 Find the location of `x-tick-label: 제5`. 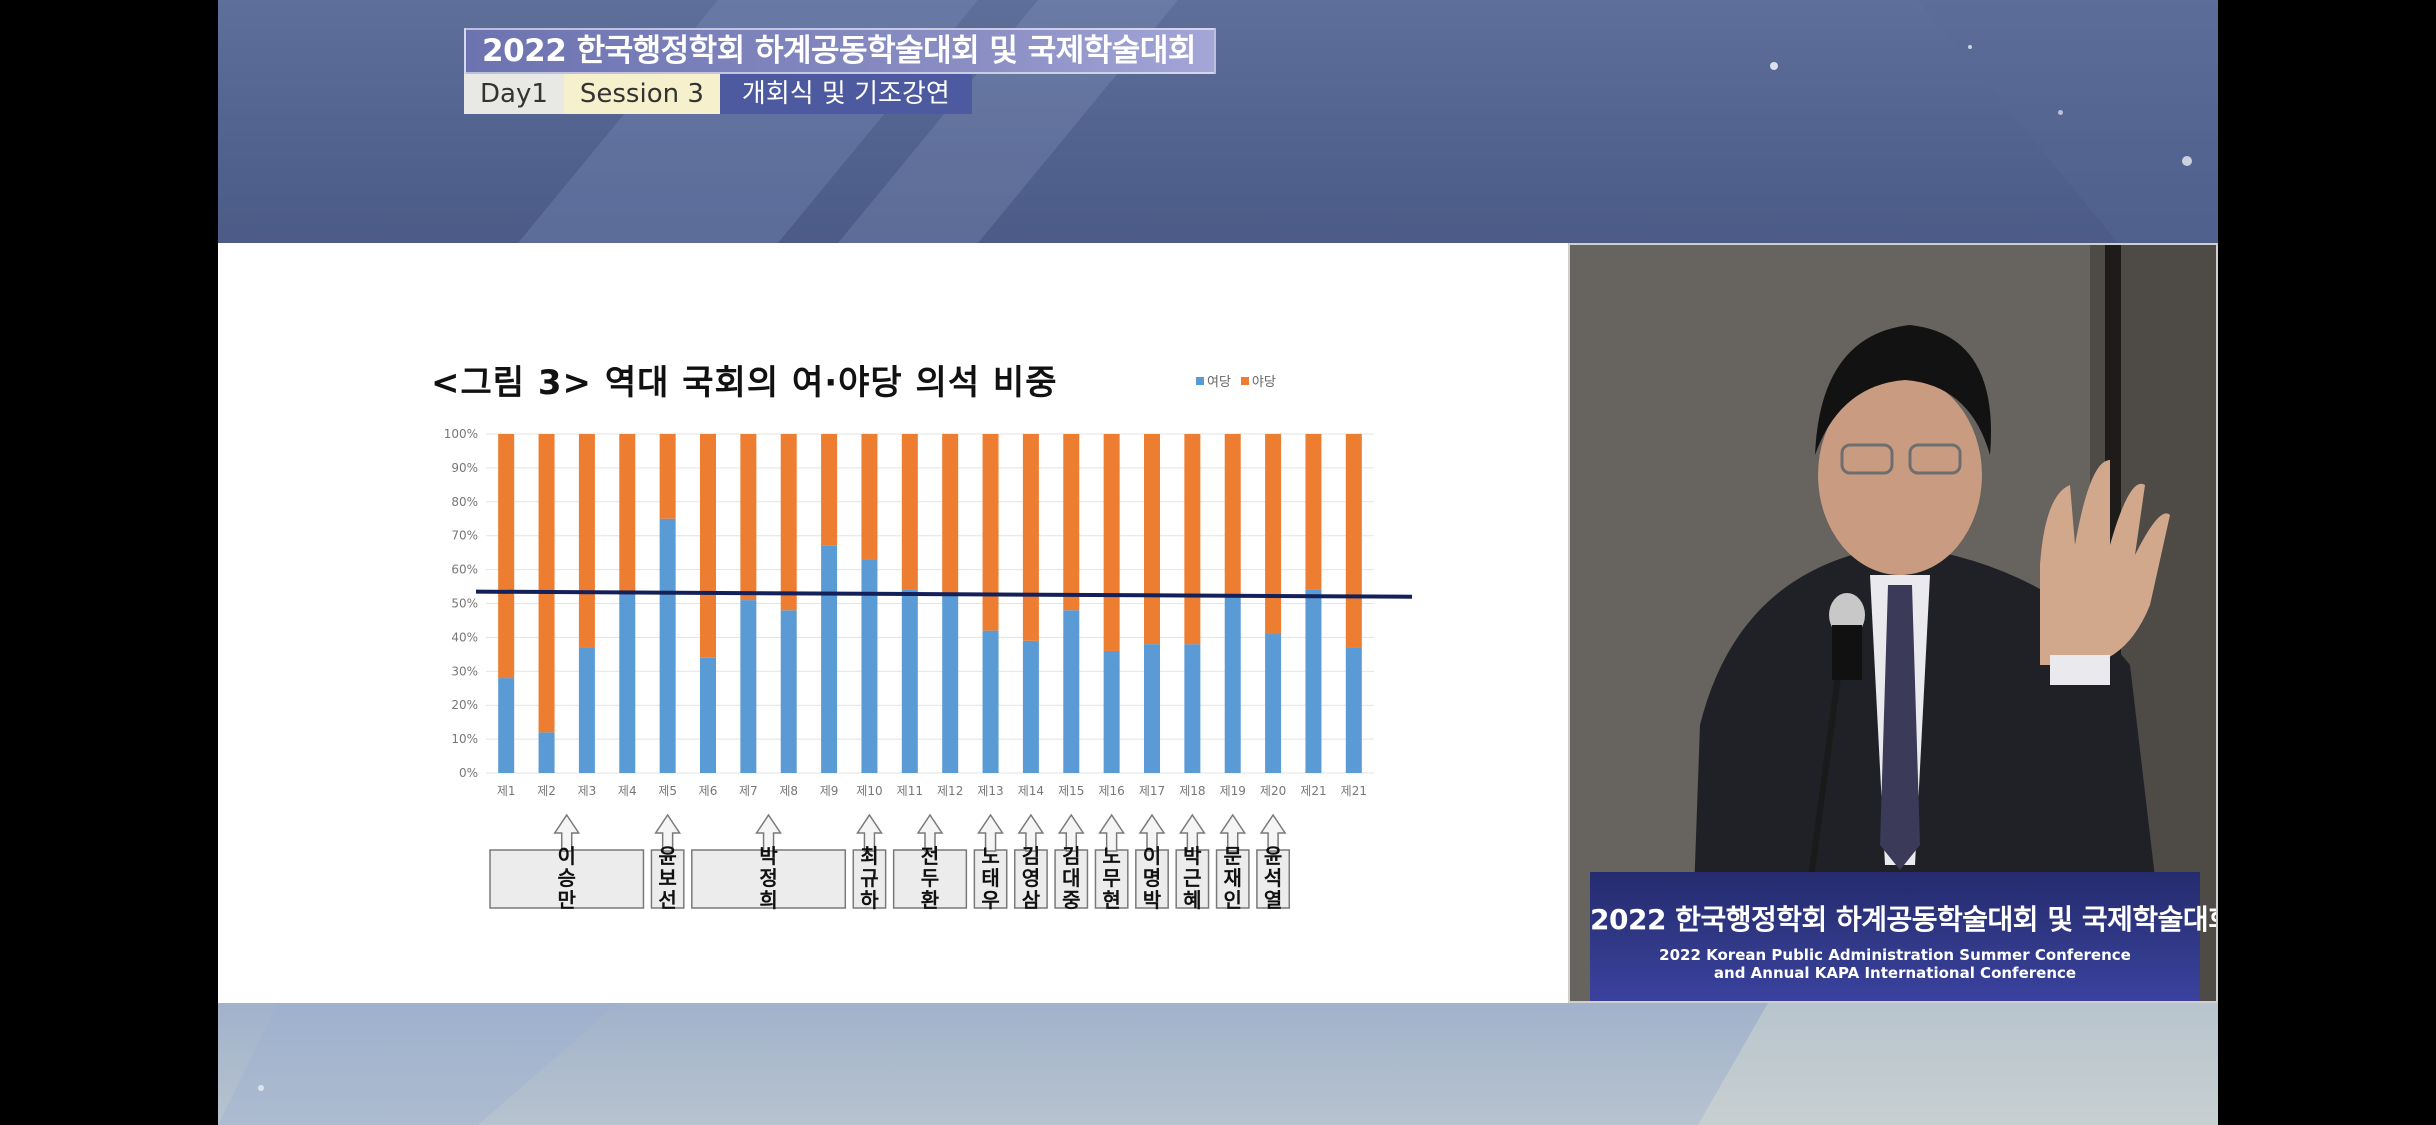

x-tick-label: 제5 is located at coordinates (667, 791).